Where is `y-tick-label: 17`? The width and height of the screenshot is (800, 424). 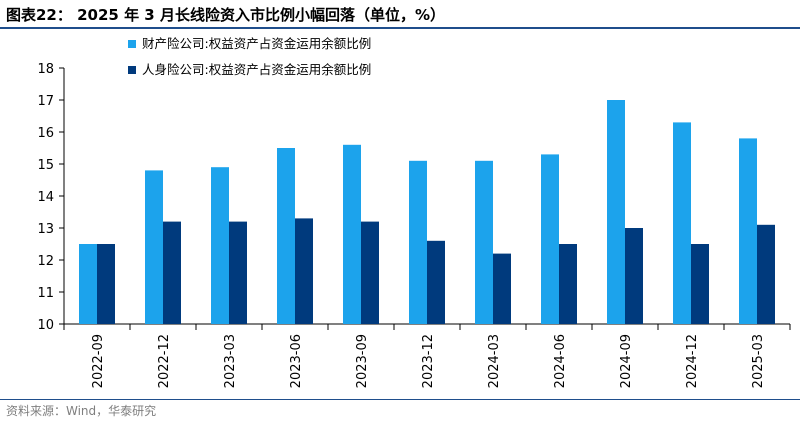 y-tick-label: 17 is located at coordinates (45, 101).